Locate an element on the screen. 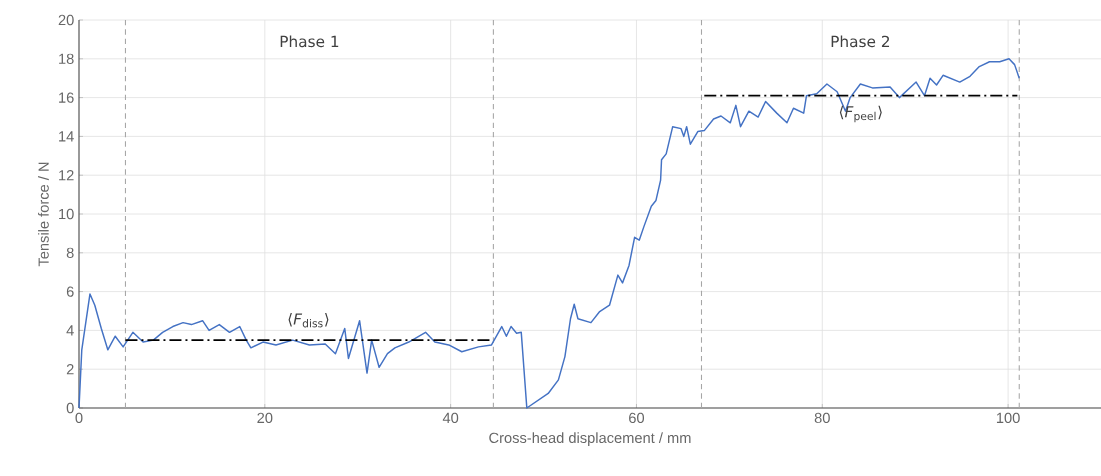 The image size is (1101, 476). x-tick-label: 20 is located at coordinates (265, 418).